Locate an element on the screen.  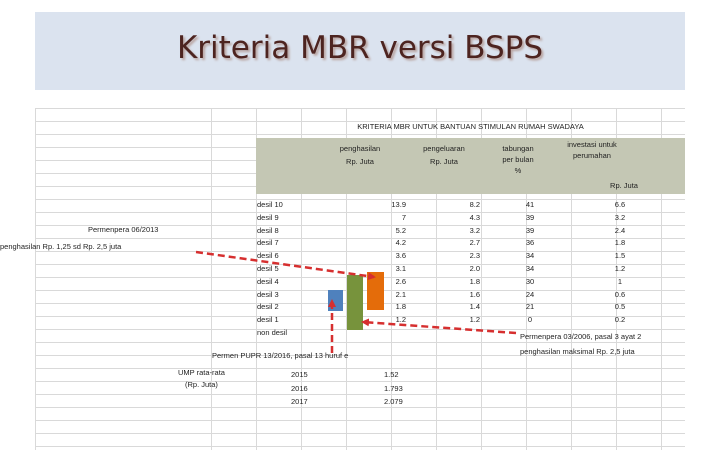
ump-value: 2.079 is located at coordinates (393, 401).